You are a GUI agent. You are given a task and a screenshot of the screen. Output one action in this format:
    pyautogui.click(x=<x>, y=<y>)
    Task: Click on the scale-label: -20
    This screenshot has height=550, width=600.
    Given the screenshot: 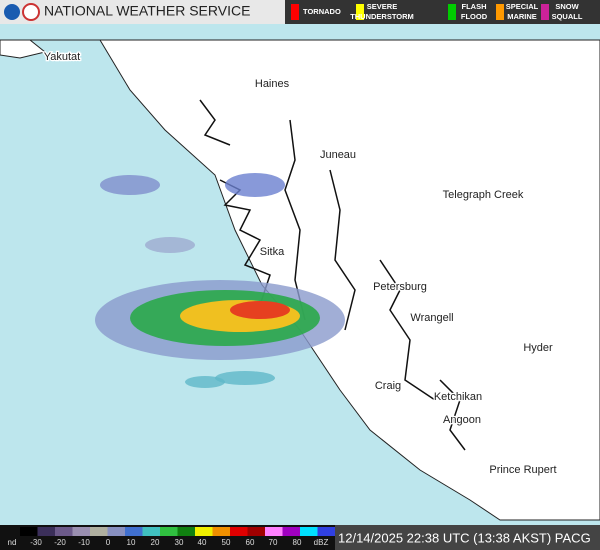 What is the action you would take?
    pyautogui.click(x=60, y=542)
    